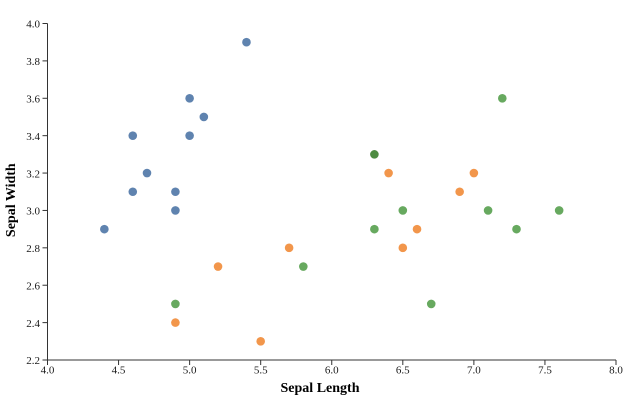  Describe the element at coordinates (33, 99) in the screenshot. I see `svg-text: 3.6` at that location.